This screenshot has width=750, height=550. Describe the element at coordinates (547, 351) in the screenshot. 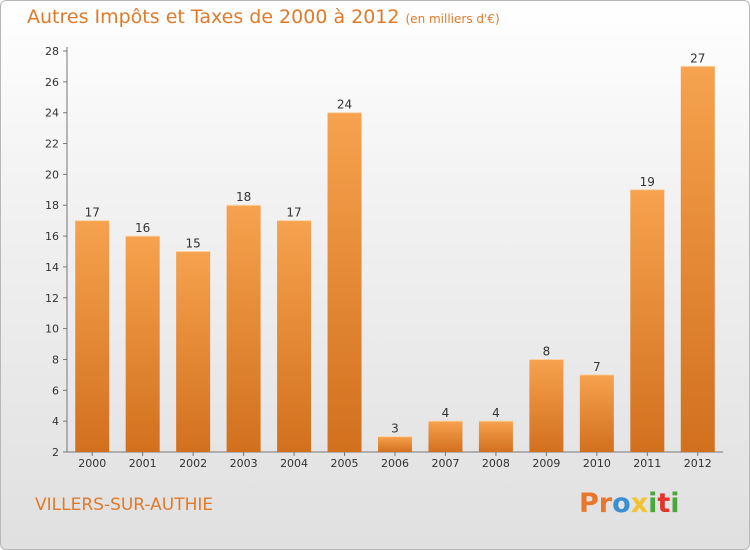

I see `value-label: 8` at that location.